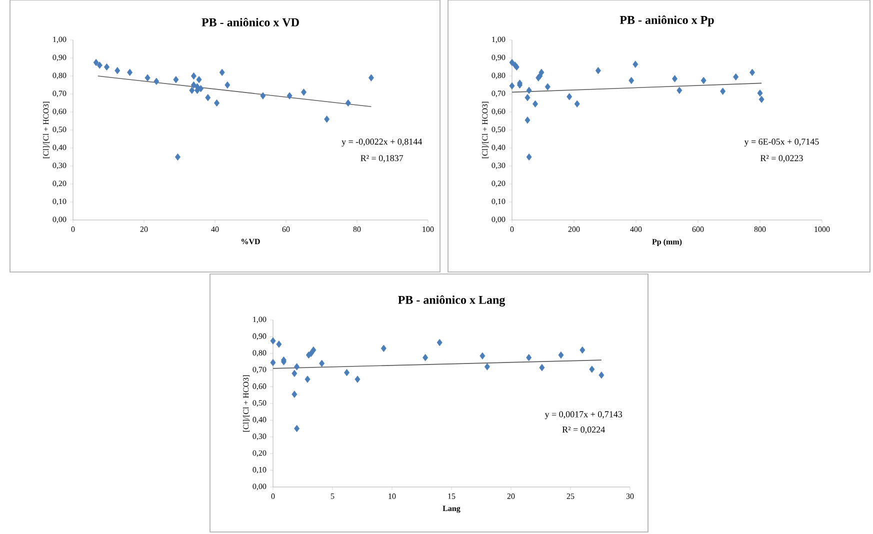 This screenshot has height=534, width=873. Describe the element at coordinates (215, 229) in the screenshot. I see `x-tick-label: 40` at that location.